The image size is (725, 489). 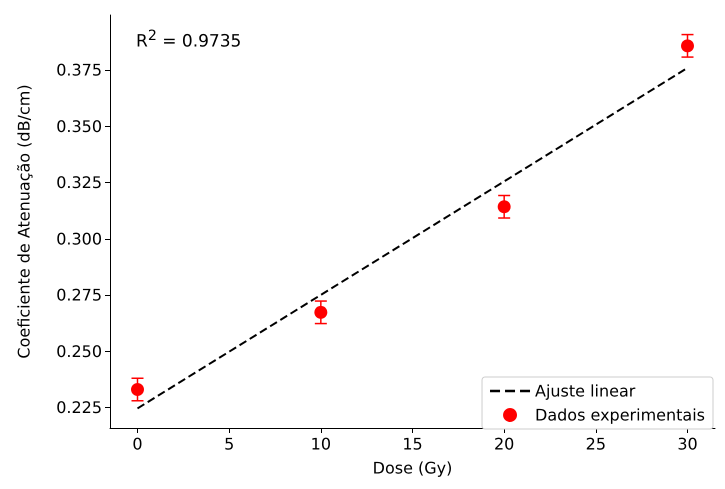 I want to click on y-tick-label: 0.375, so click(x=79, y=70).